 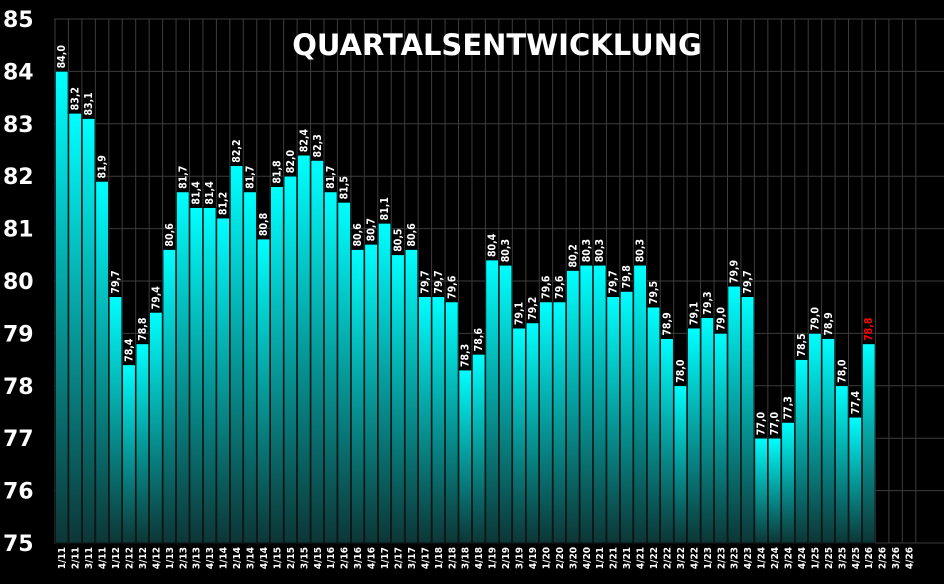 I want to click on x-tick-label: 1/23, so click(x=708, y=558).